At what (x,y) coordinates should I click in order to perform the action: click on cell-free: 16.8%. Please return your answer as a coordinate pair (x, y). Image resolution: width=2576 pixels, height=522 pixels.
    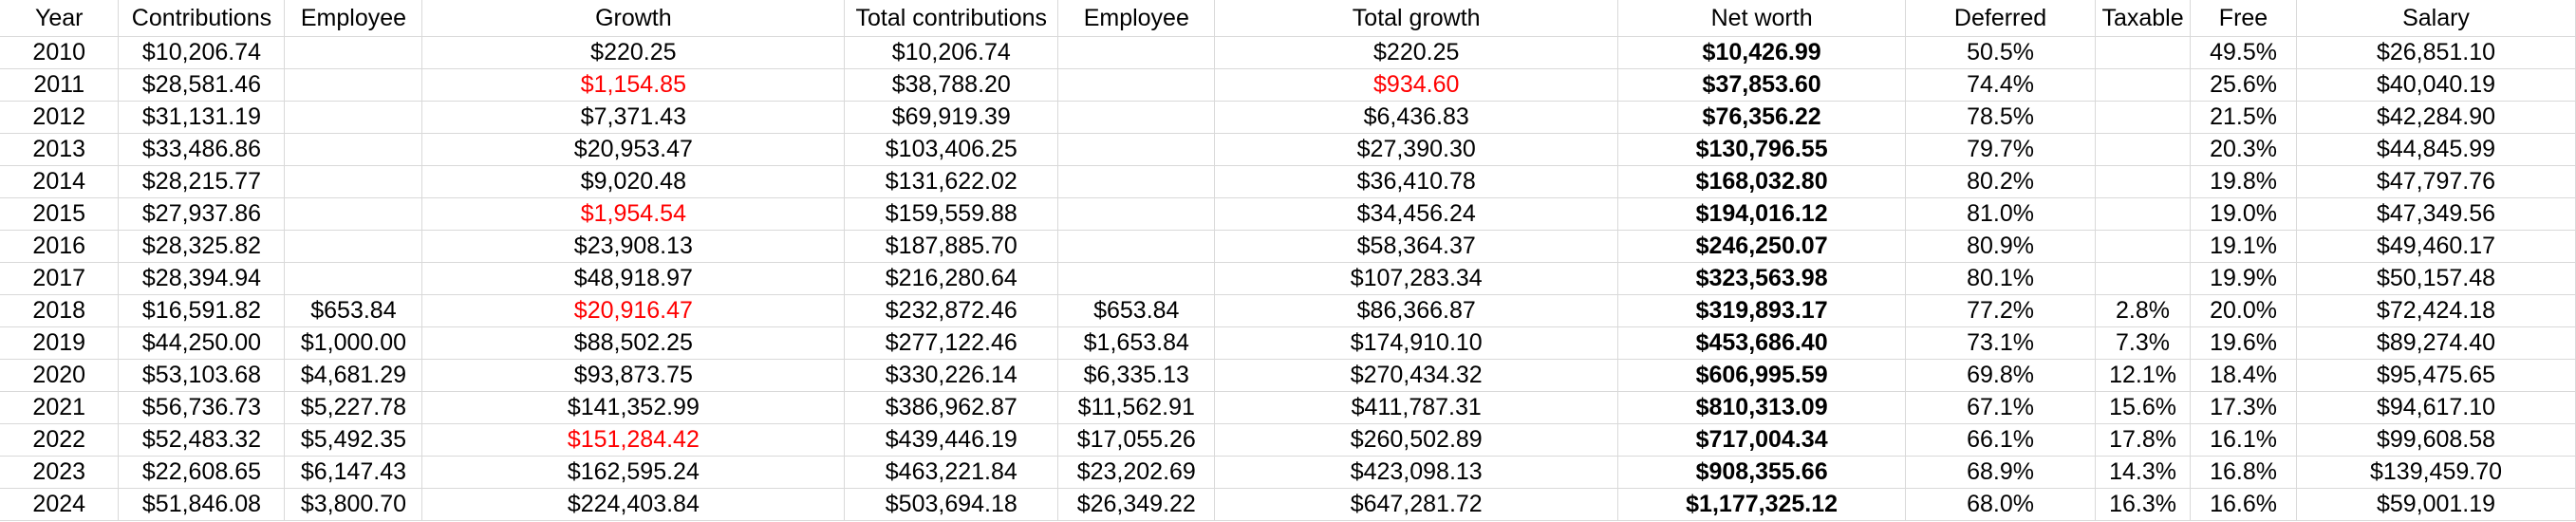
    Looking at the image, I should click on (2243, 472).